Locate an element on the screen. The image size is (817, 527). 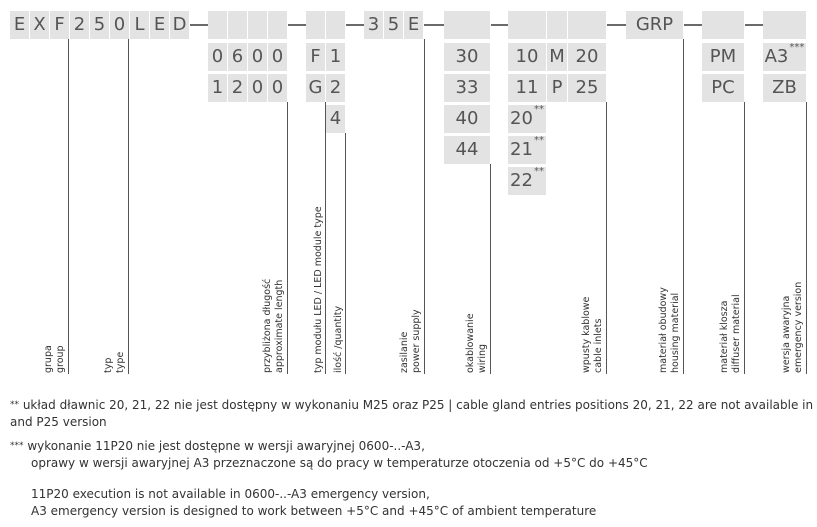
code-prefix-5: 0 is located at coordinates (119, 25).